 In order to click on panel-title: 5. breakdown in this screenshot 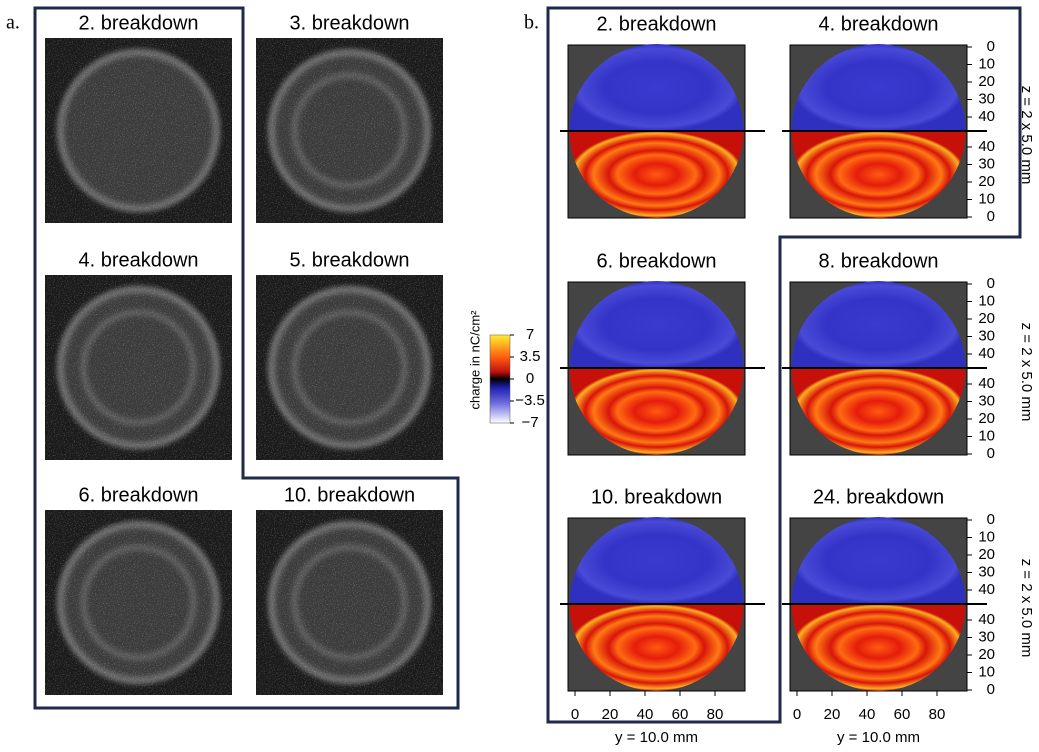, I will do `click(349, 260)`.